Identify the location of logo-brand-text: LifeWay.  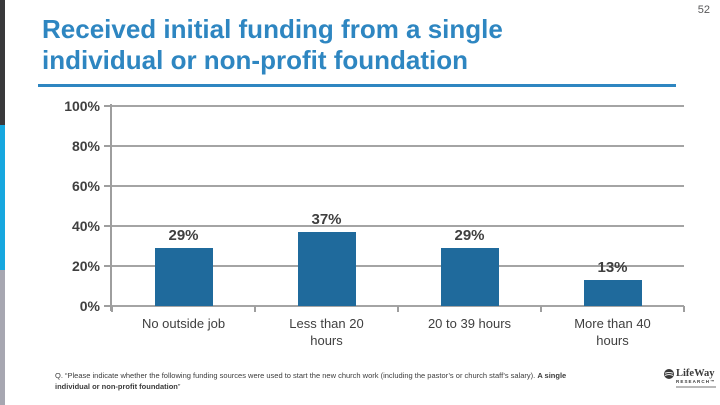
(695, 373).